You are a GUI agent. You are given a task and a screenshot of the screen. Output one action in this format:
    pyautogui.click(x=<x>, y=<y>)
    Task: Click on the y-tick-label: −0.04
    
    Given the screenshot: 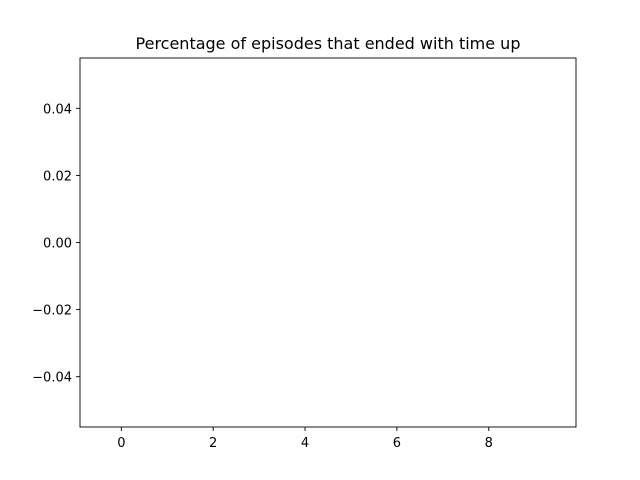 What is the action you would take?
    pyautogui.click(x=52, y=378)
    